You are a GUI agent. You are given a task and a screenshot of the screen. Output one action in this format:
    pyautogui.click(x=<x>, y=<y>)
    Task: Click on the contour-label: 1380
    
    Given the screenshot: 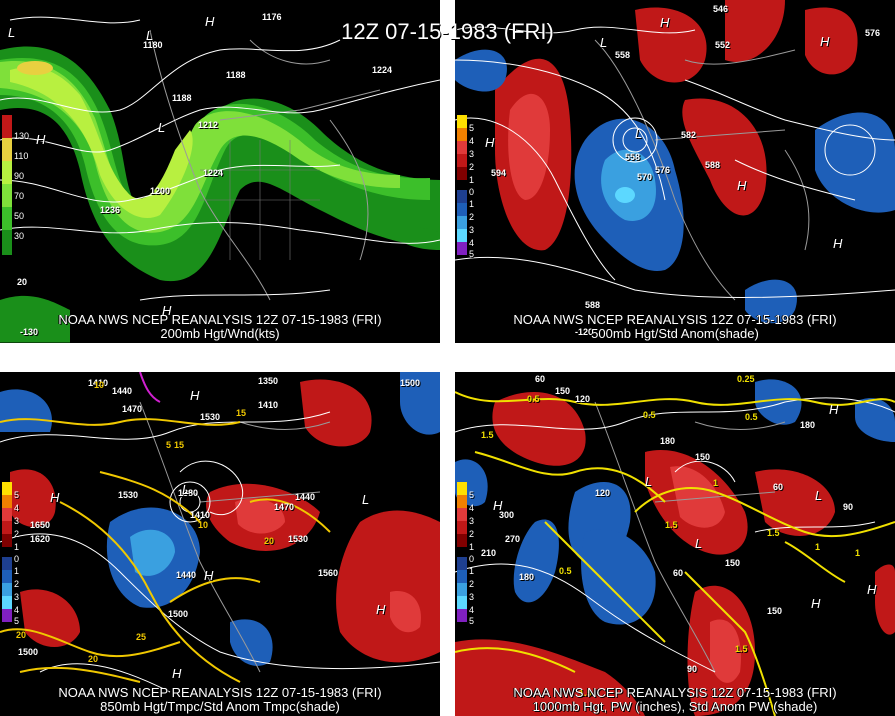 What is the action you would take?
    pyautogui.click(x=188, y=493)
    